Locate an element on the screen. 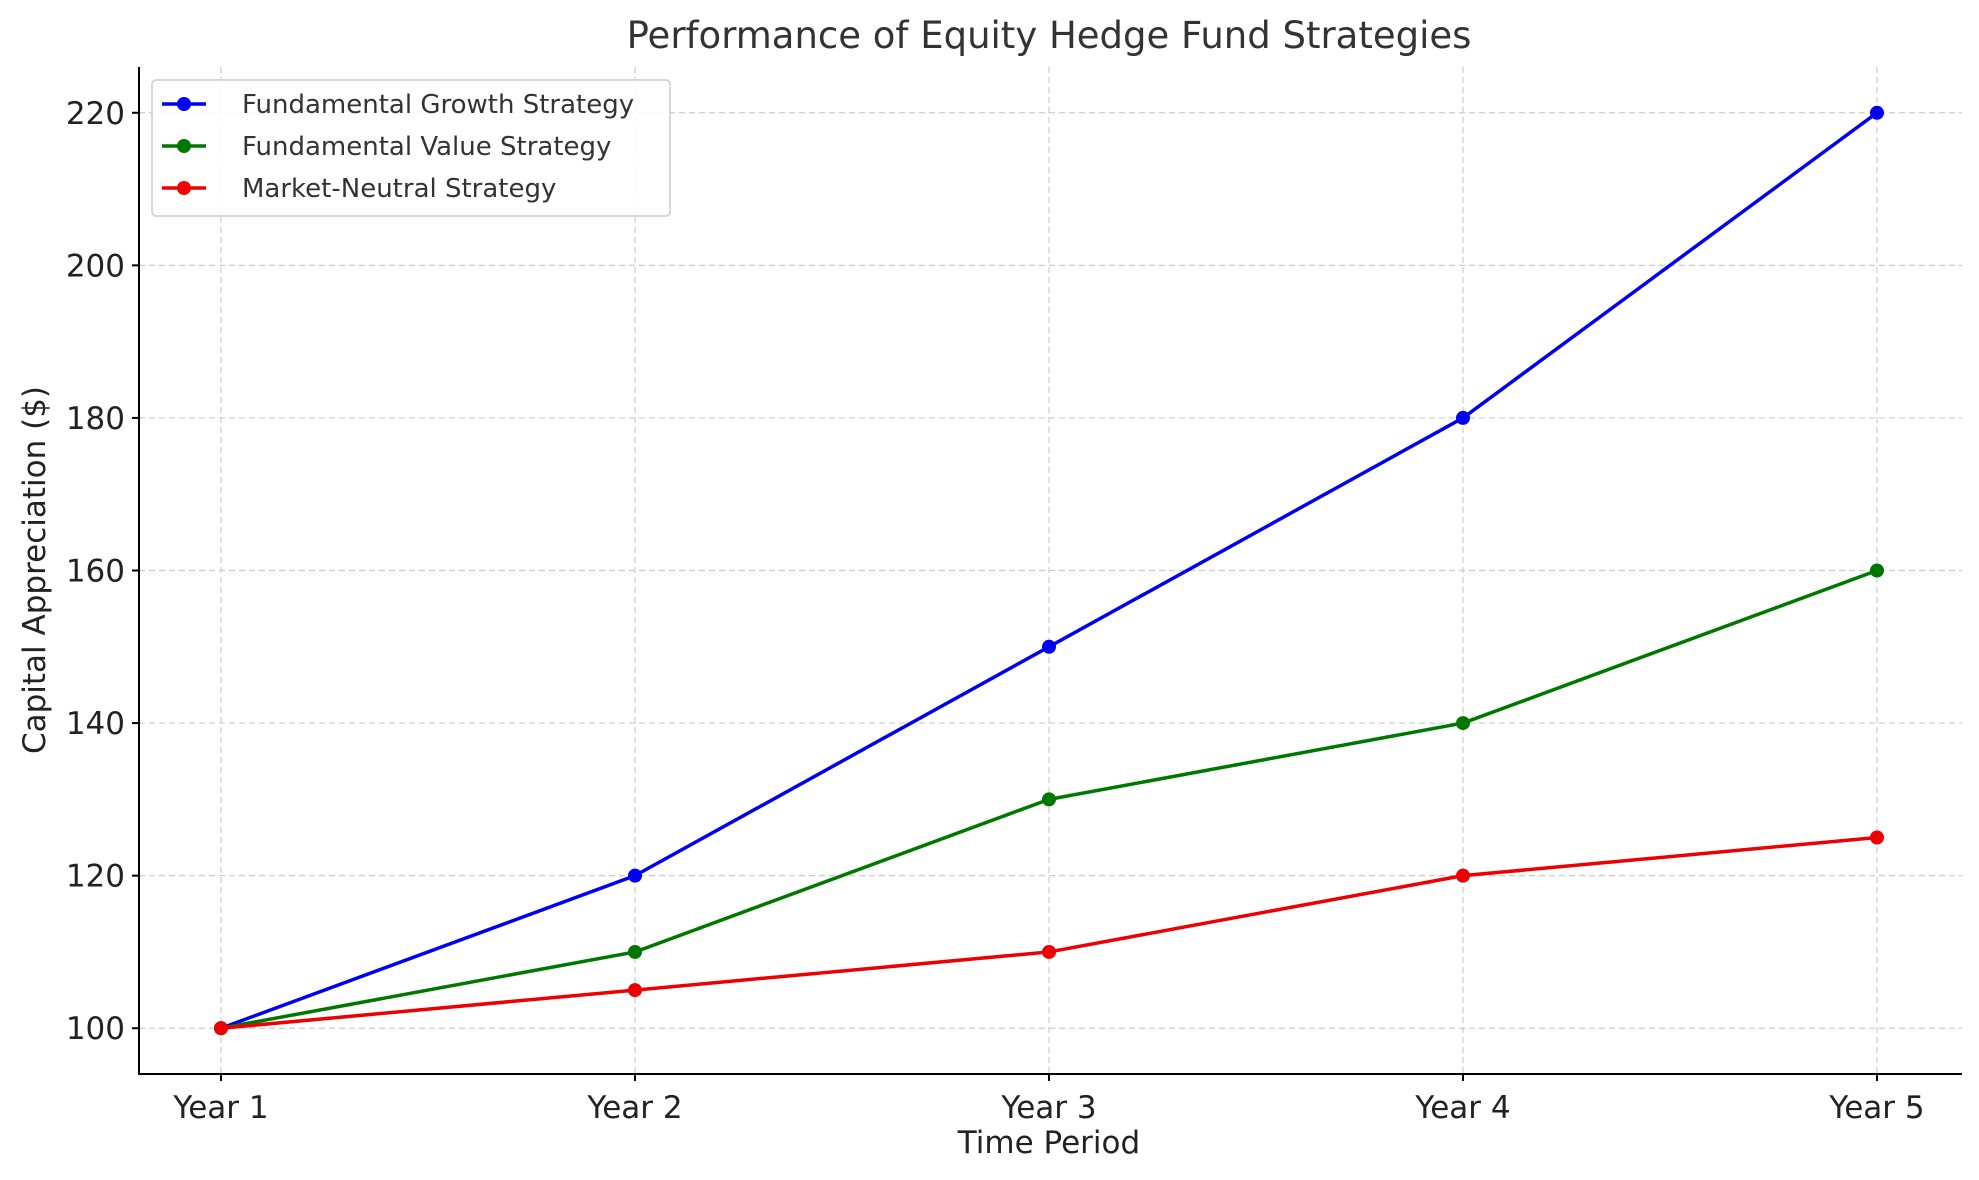  x-tick-label: Year 3 is located at coordinates (1048, 1108).